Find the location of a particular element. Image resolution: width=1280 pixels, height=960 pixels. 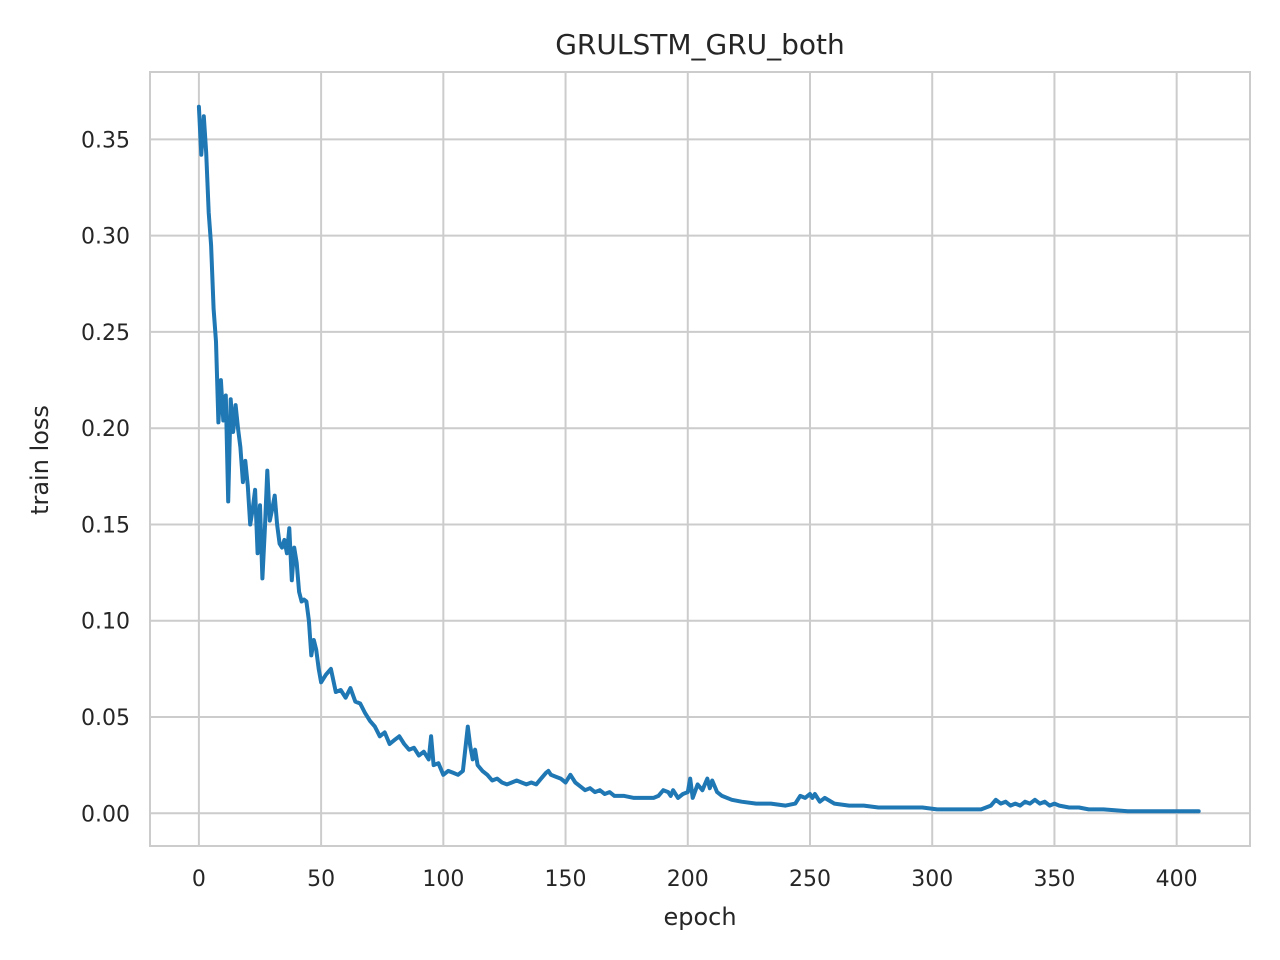

x-axis-ticks: 0 50 100 150 200 250 300 350 400 is located at coordinates (695, 879).